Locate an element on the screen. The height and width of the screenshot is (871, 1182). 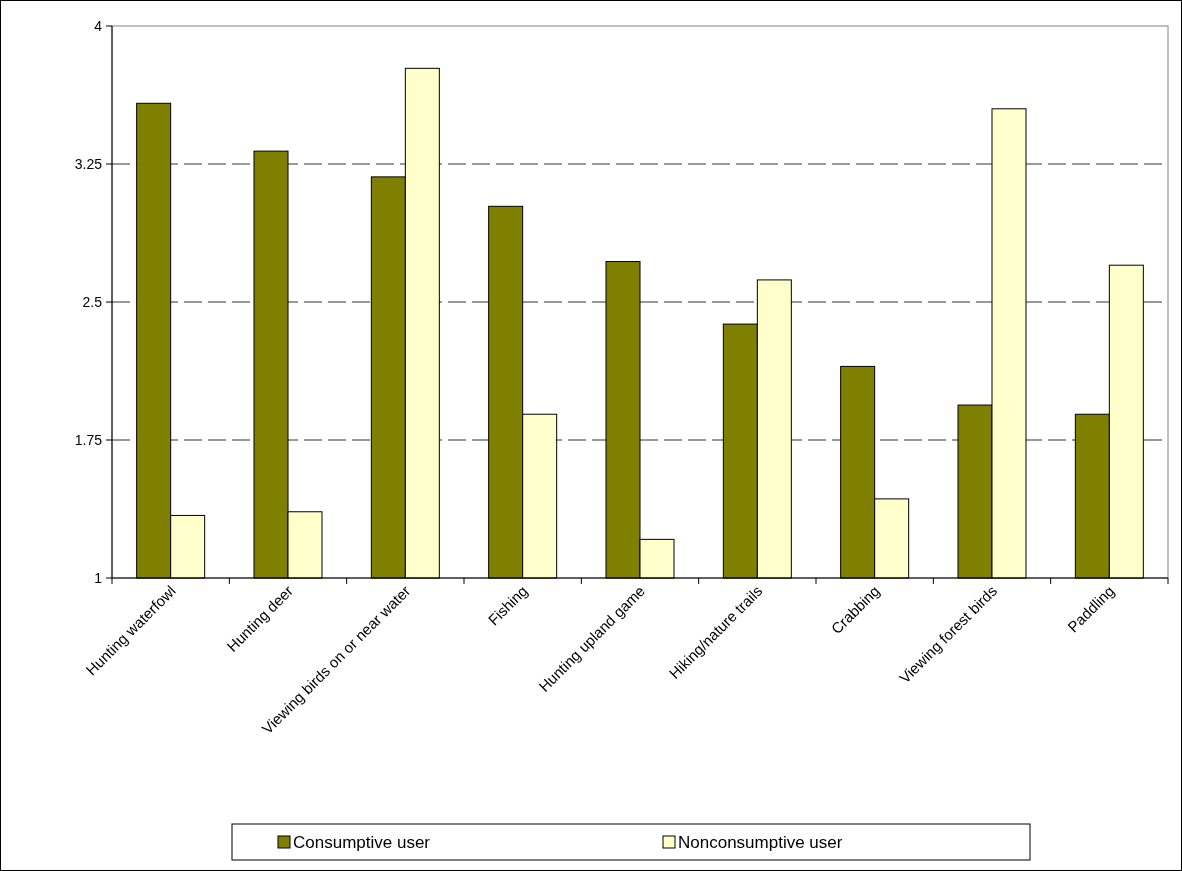
y-tick-label: 3.25 is located at coordinates (88, 163).